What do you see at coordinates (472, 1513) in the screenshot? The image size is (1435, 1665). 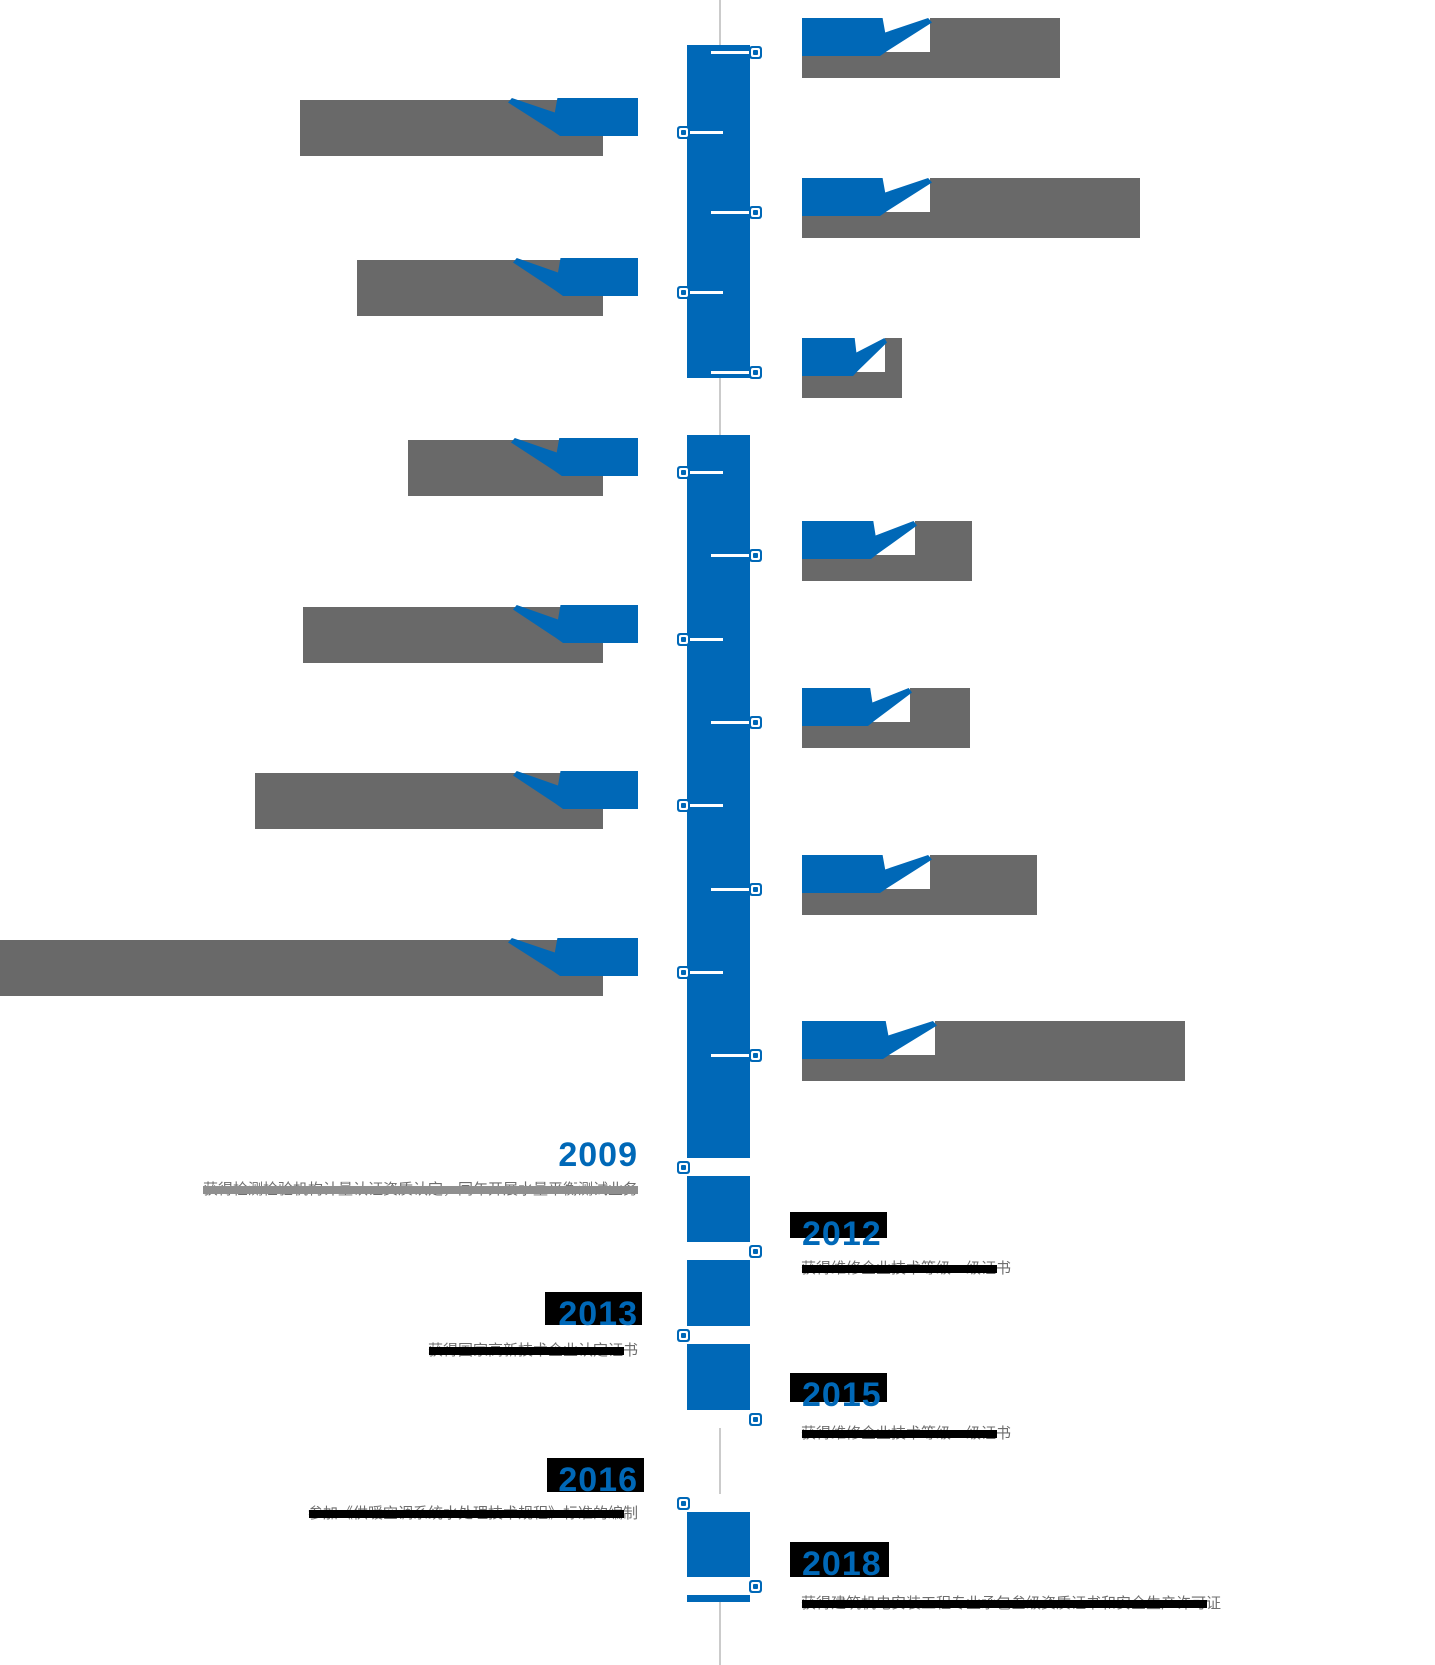 I see `milestone-desc-2016: 参加《供暖空调系统水处理技术规程》标准的编制` at bounding box center [472, 1513].